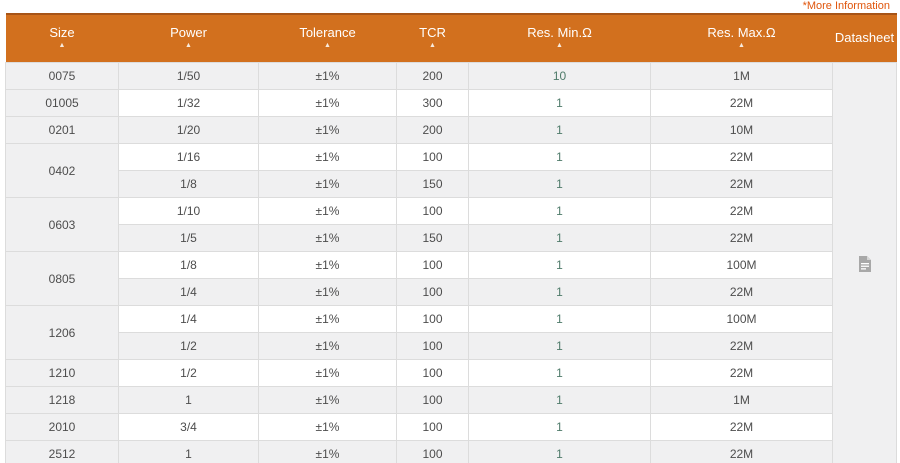 This screenshot has width=900, height=463. What do you see at coordinates (188, 265) in the screenshot?
I see `power-cell: 1/8` at bounding box center [188, 265].